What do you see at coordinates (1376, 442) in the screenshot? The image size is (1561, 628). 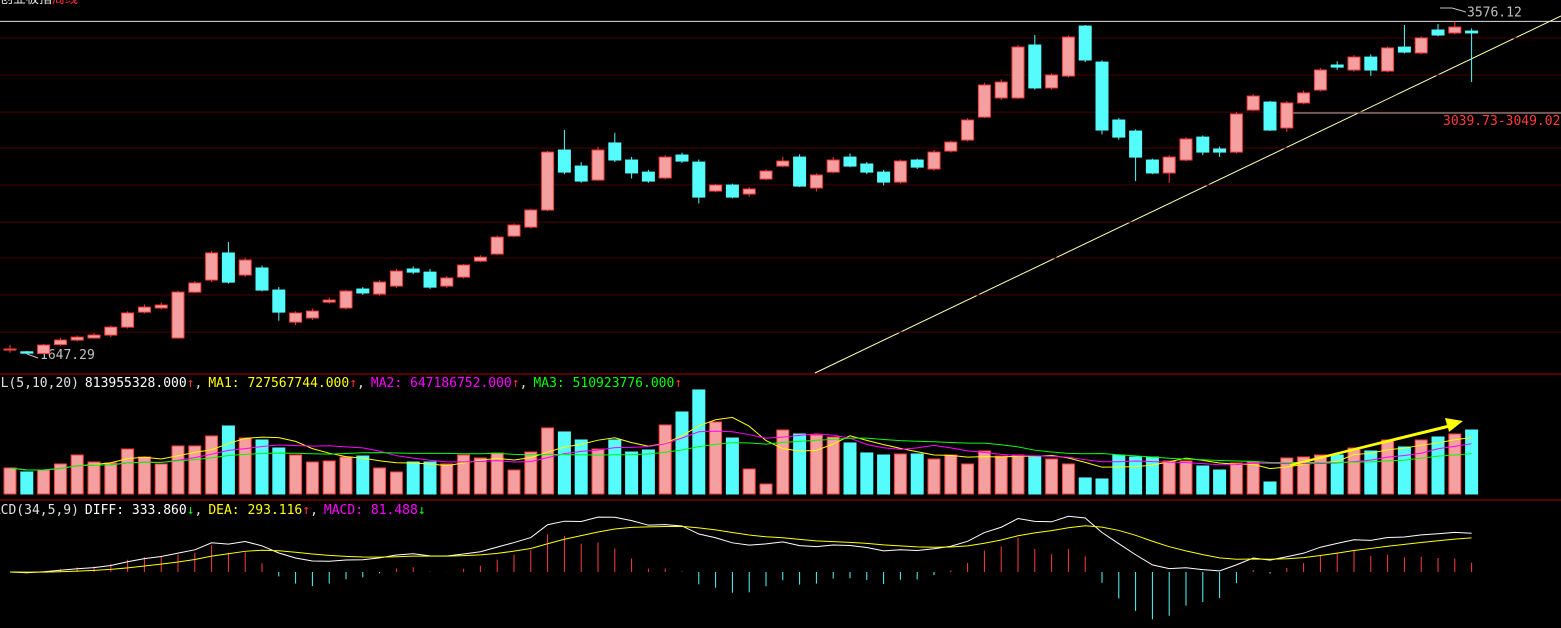 I see `arrow` at bounding box center [1376, 442].